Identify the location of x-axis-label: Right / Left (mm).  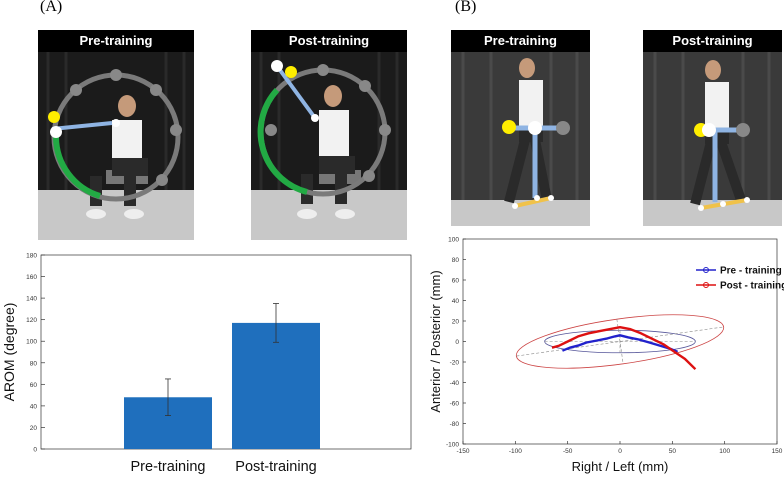
(620, 466).